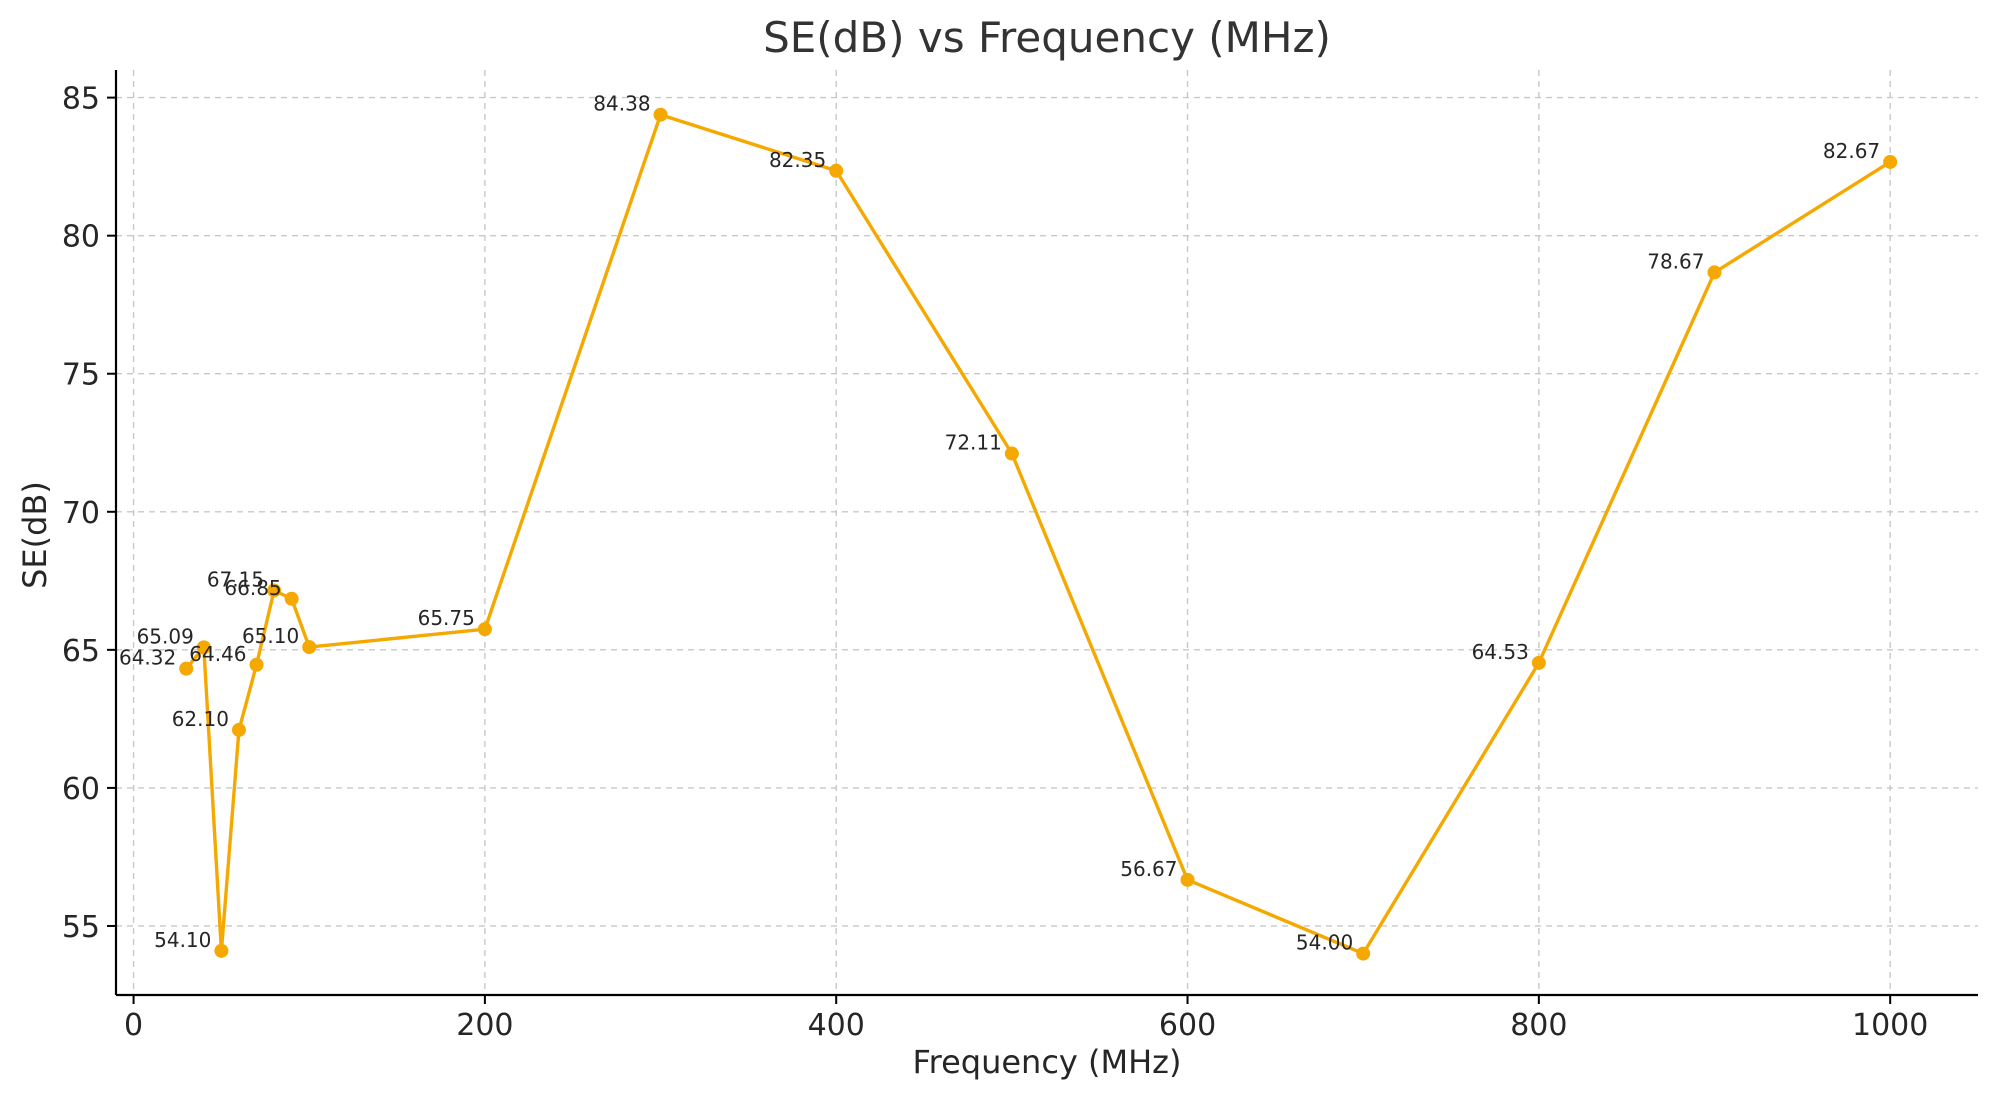 Image resolution: width=1996 pixels, height=1101 pixels. What do you see at coordinates (1890, 1025) in the screenshot?
I see `x-tick-label: 1000` at bounding box center [1890, 1025].